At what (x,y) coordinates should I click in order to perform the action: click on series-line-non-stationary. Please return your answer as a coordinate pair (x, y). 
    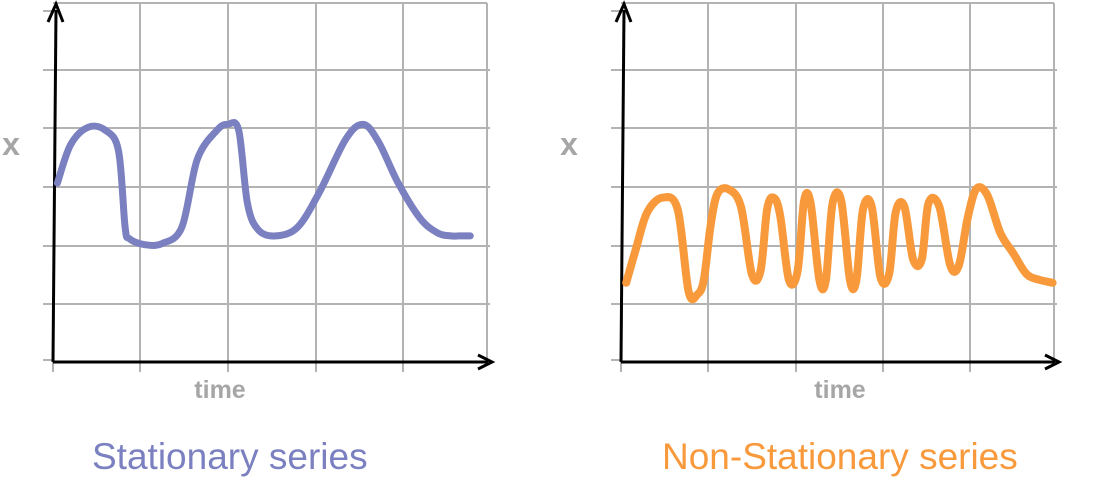
    Looking at the image, I should click on (839, 243).